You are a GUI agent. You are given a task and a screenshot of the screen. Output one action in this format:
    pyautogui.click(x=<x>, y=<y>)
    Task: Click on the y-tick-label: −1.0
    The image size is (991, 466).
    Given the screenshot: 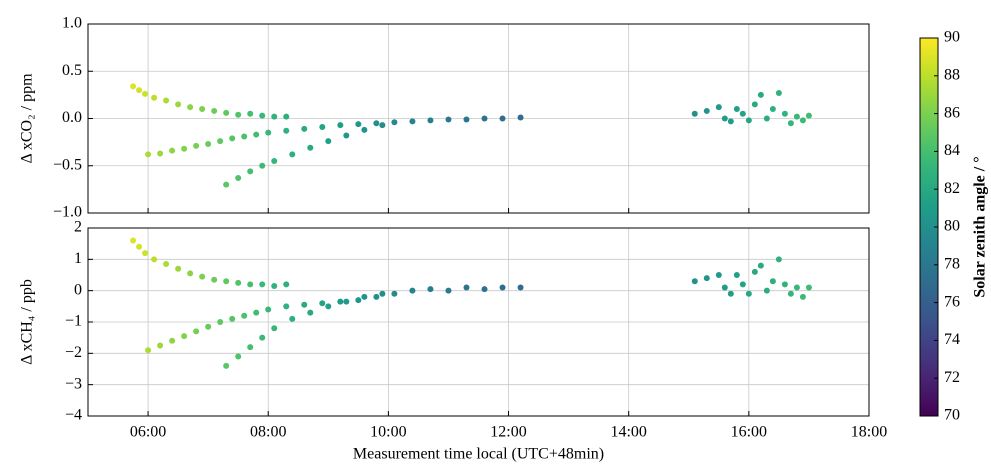 What is the action you would take?
    pyautogui.click(x=67, y=212)
    